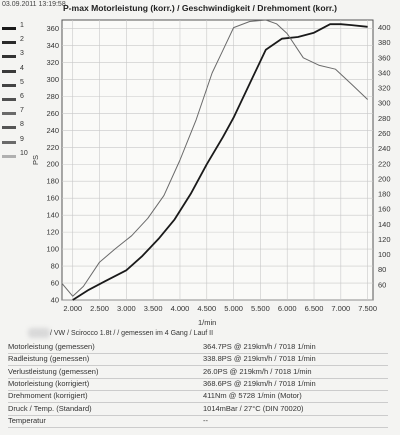 Image resolution: width=400 pixels, height=435 pixels. I want to click on result-value: 368.6PS @ 219km/h / 7018 1/min, so click(259, 383).